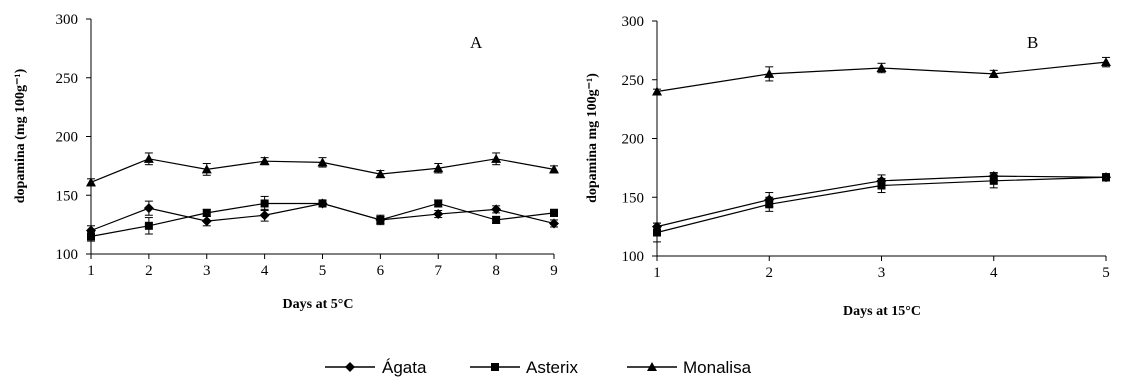 This screenshot has width=1124, height=380. What do you see at coordinates (207, 271) in the screenshot?
I see `x-tick-label-a: 3` at bounding box center [207, 271].